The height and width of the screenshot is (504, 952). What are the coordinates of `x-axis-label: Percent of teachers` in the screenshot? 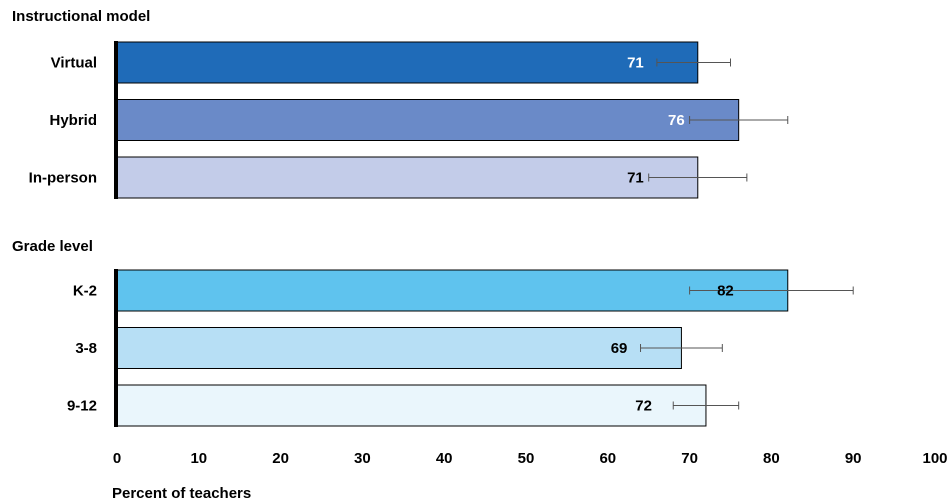 It's located at (181, 493).